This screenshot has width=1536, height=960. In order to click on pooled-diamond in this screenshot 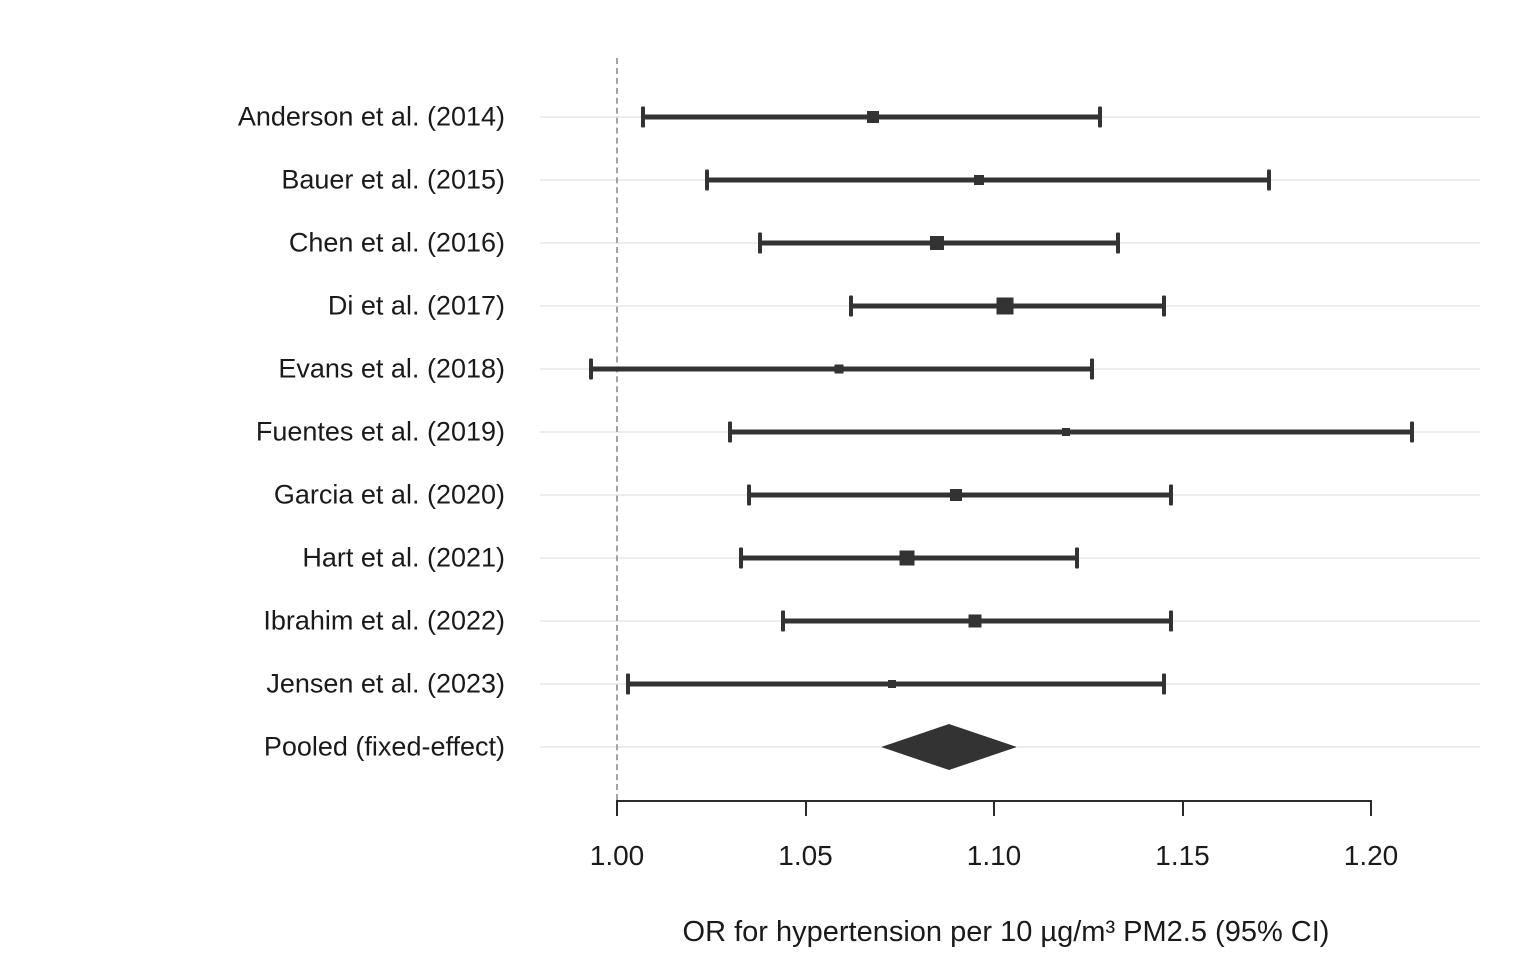, I will do `click(948, 747)`.